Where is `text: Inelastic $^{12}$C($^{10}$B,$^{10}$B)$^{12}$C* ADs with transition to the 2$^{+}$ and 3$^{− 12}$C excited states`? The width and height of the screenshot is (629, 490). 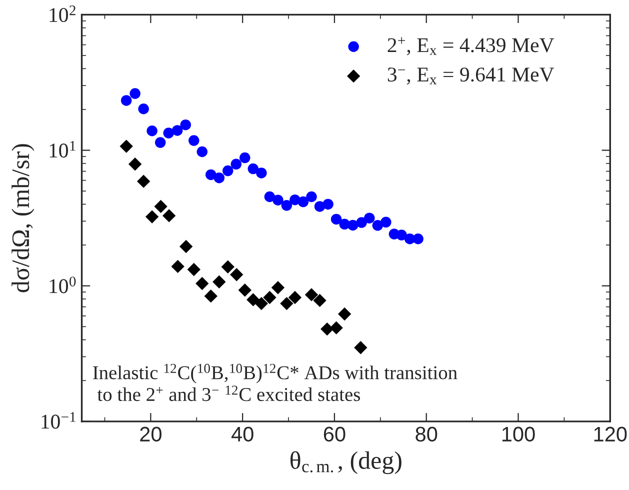 text: Inelastic $^{12}$C($^{10}$B,$^{10}$B)$^{12}$C* ADs with transition to the 2$^{+}$ and 3$^{− 12}$C excited states is located at coordinates (275, 383).